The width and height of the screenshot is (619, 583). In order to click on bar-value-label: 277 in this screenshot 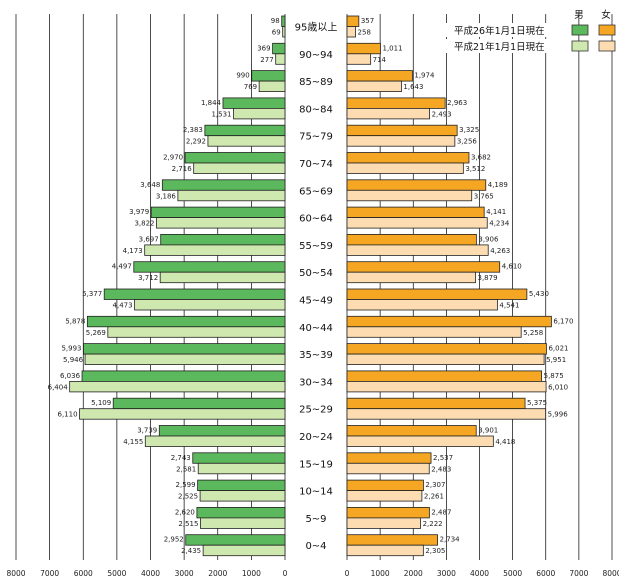, I will do `click(266, 60)`.